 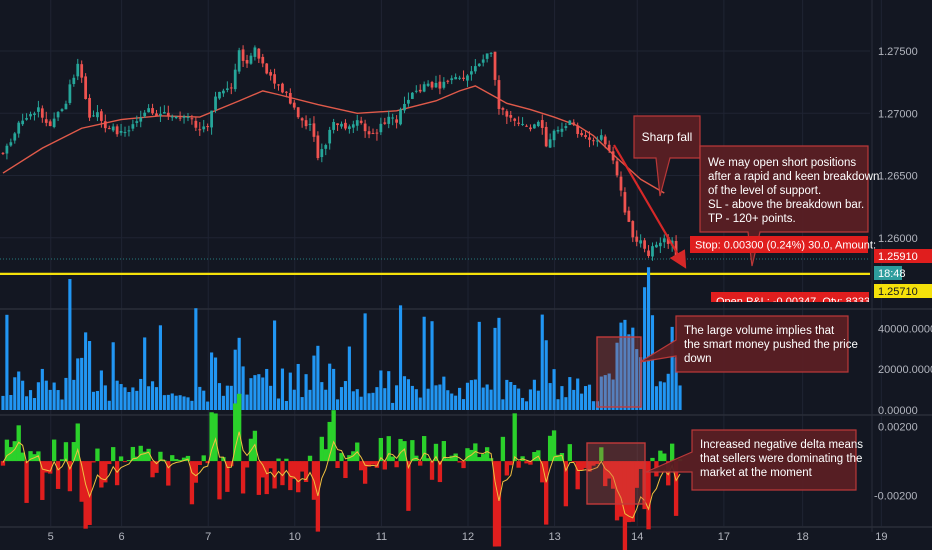 I want to click on delta-axis: 0.00200 -0.00200, so click(x=896, y=462).